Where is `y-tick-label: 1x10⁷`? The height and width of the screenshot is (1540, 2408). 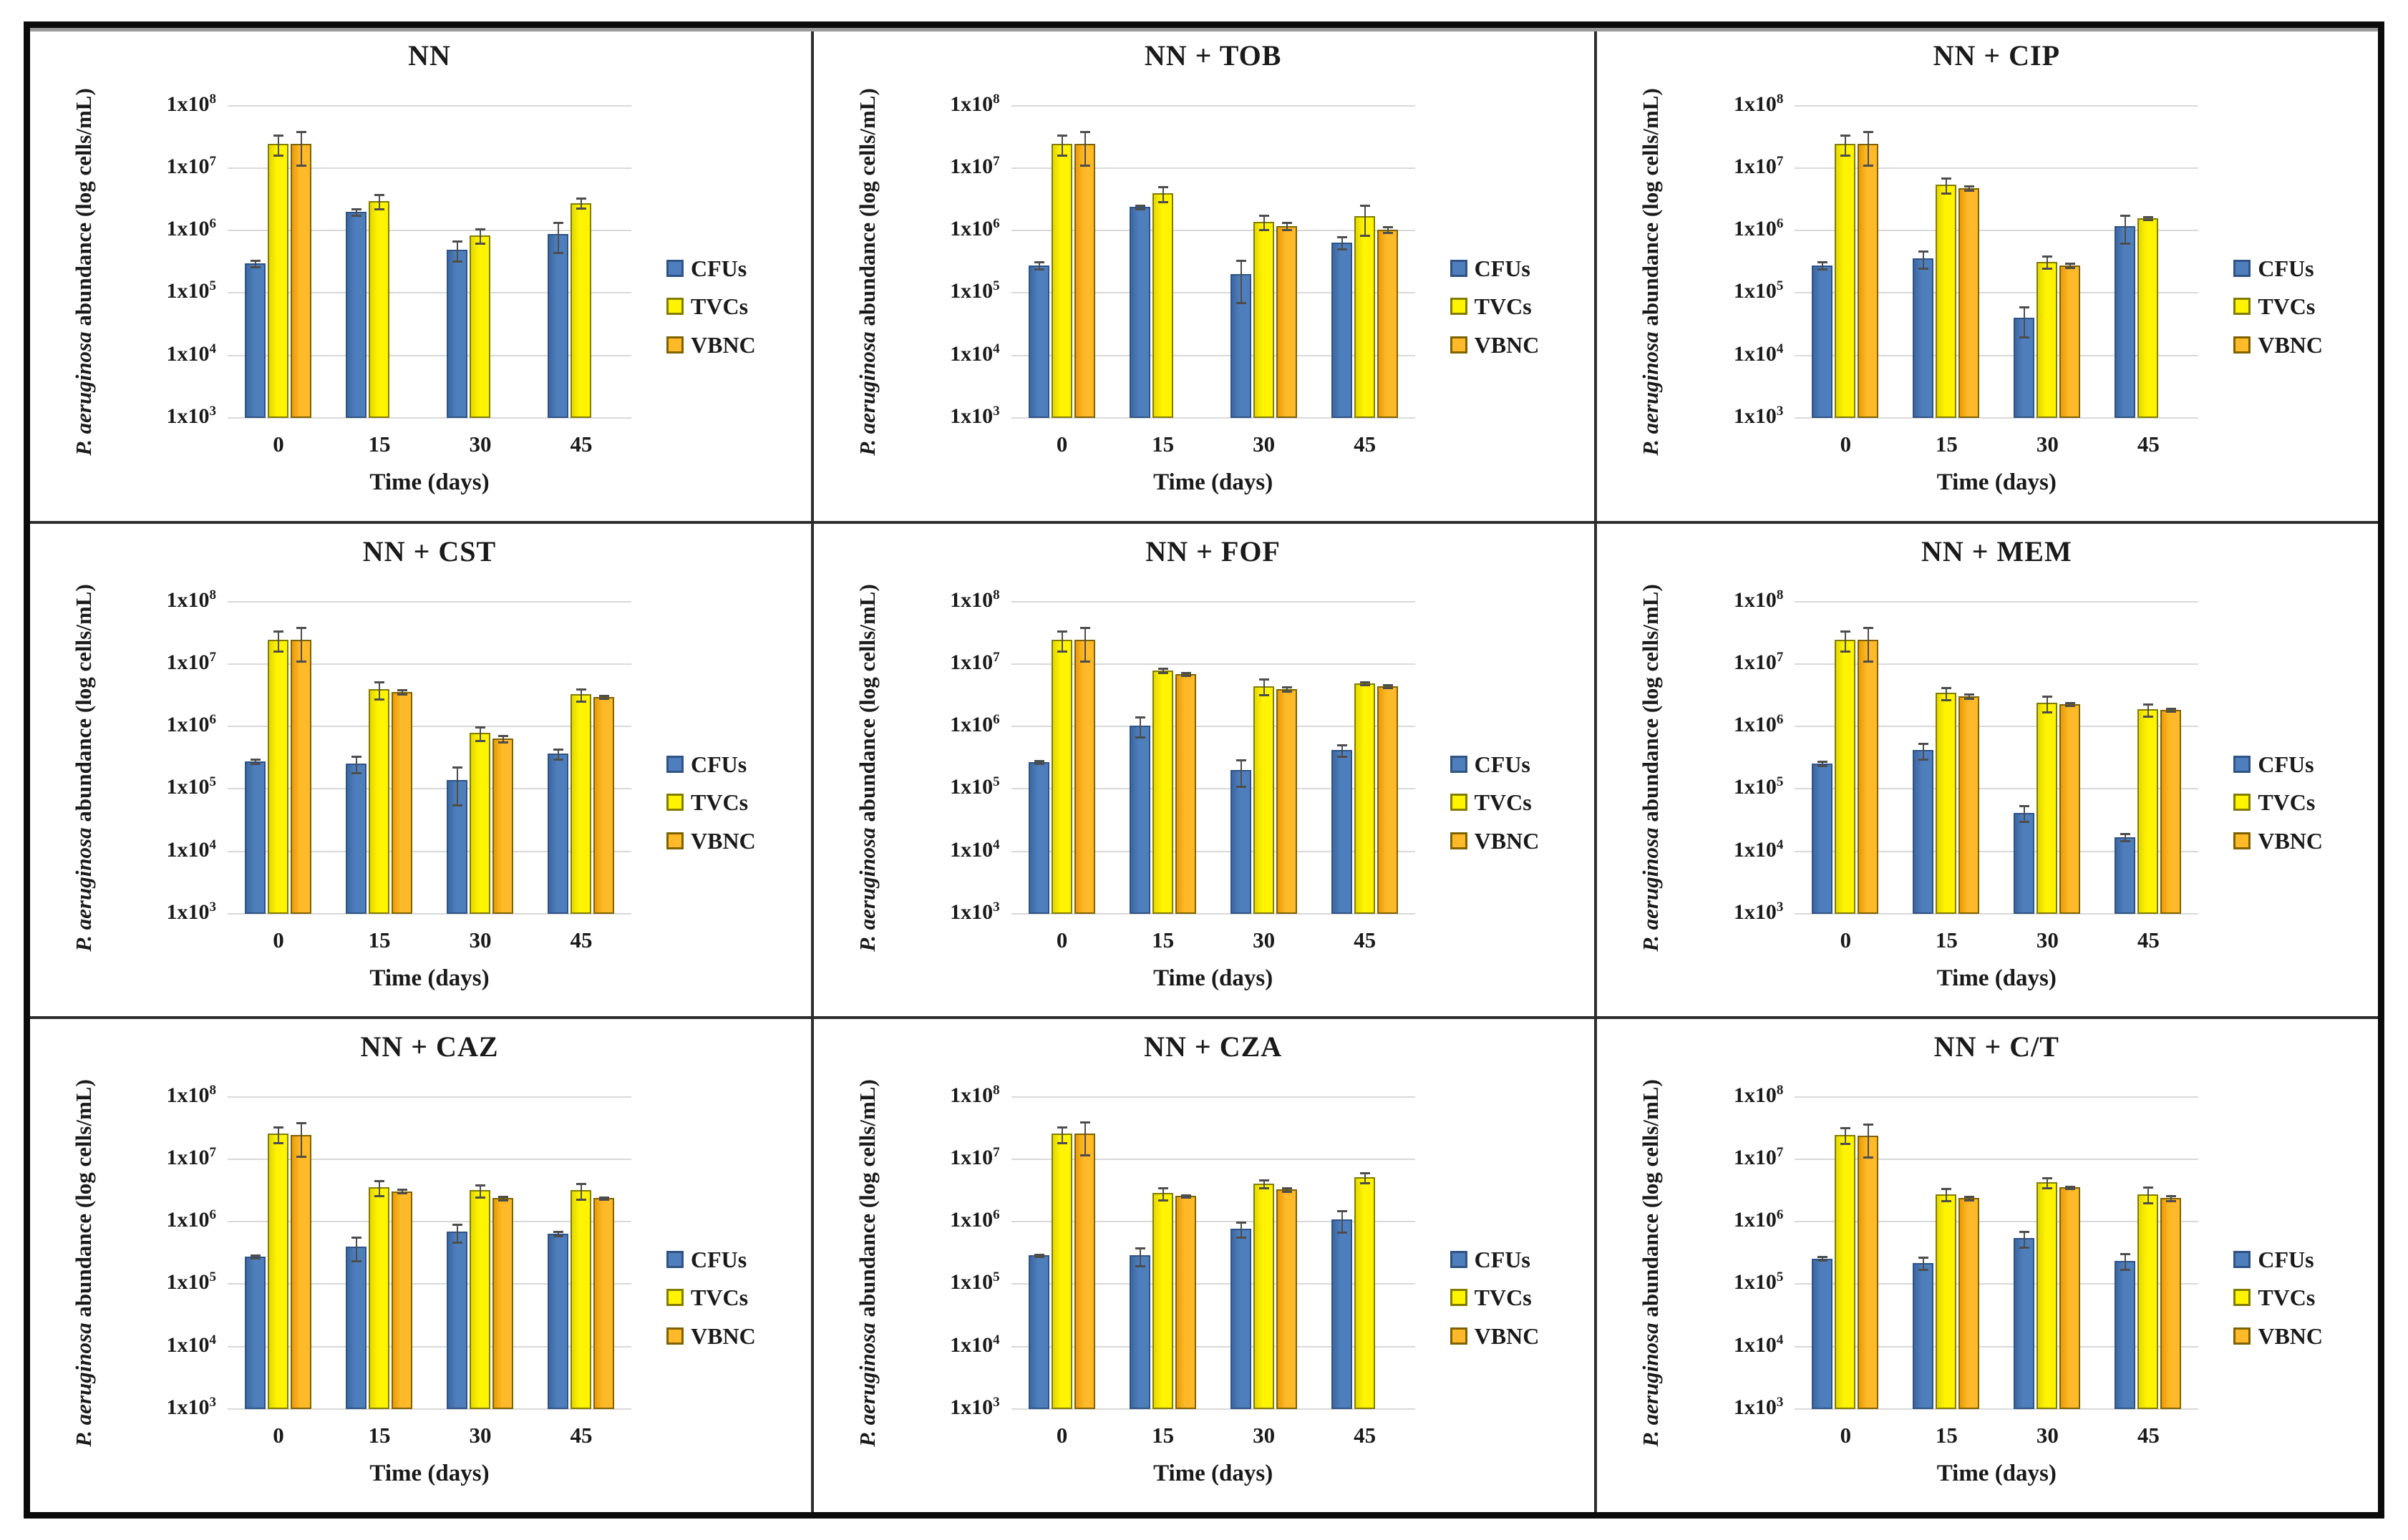
y-tick-label: 1x10⁷ is located at coordinates (975, 661).